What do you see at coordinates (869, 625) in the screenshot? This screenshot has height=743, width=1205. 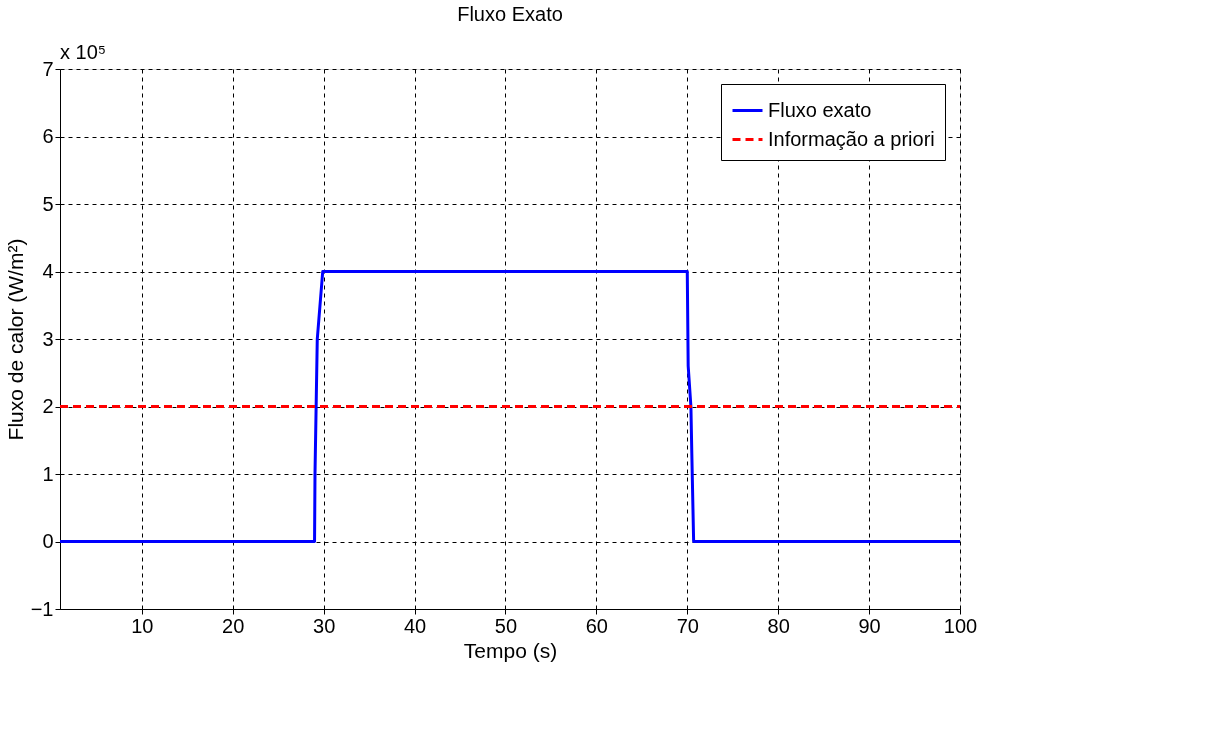 I see `x-tick-label: 90` at bounding box center [869, 625].